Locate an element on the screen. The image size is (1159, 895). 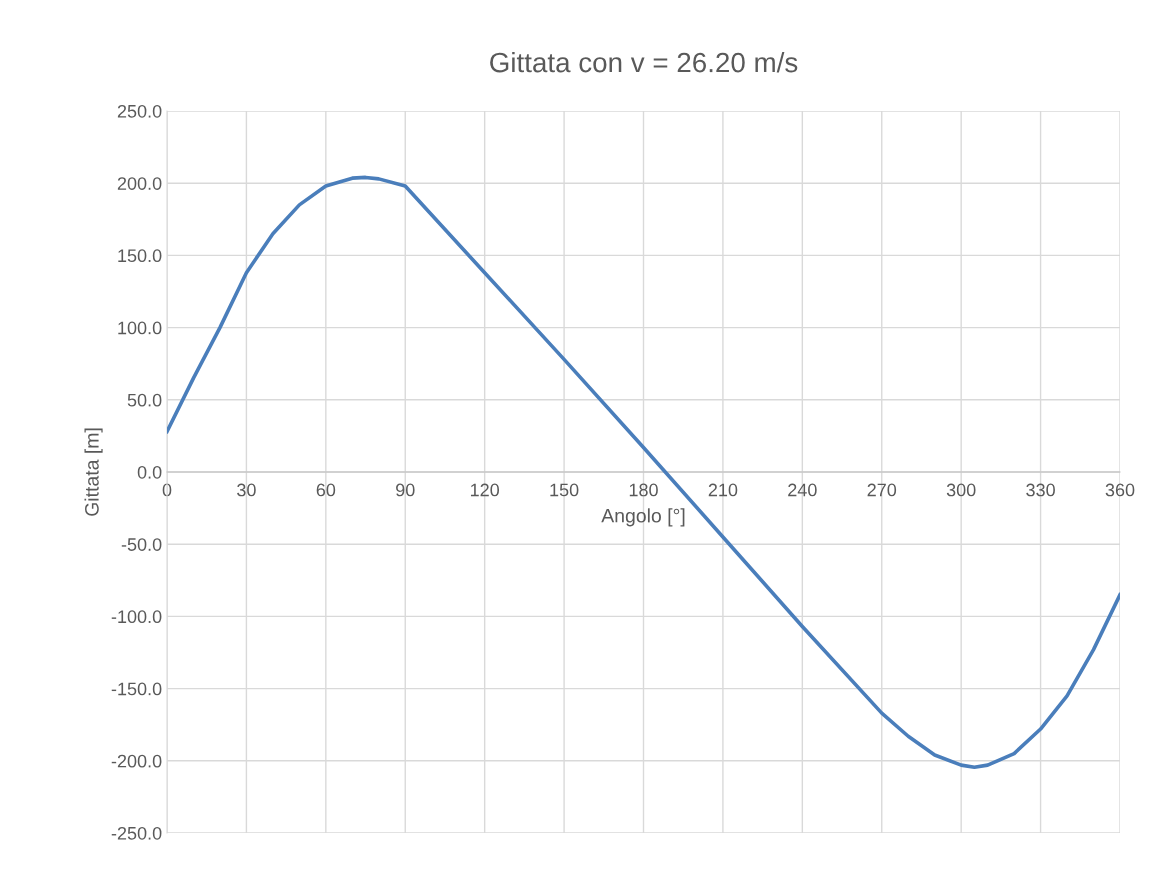
x-axis-title: Angolo [°] is located at coordinates (643, 517).